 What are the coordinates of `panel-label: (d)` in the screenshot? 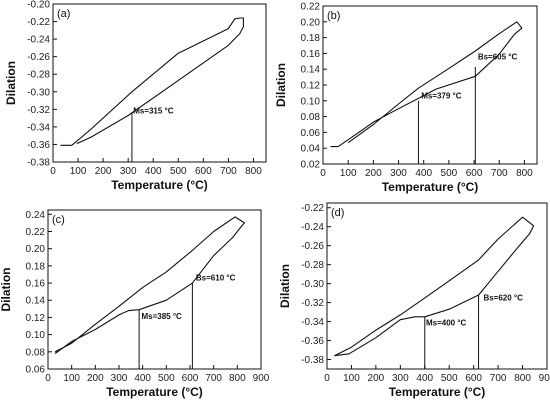 It's located at (337, 213).